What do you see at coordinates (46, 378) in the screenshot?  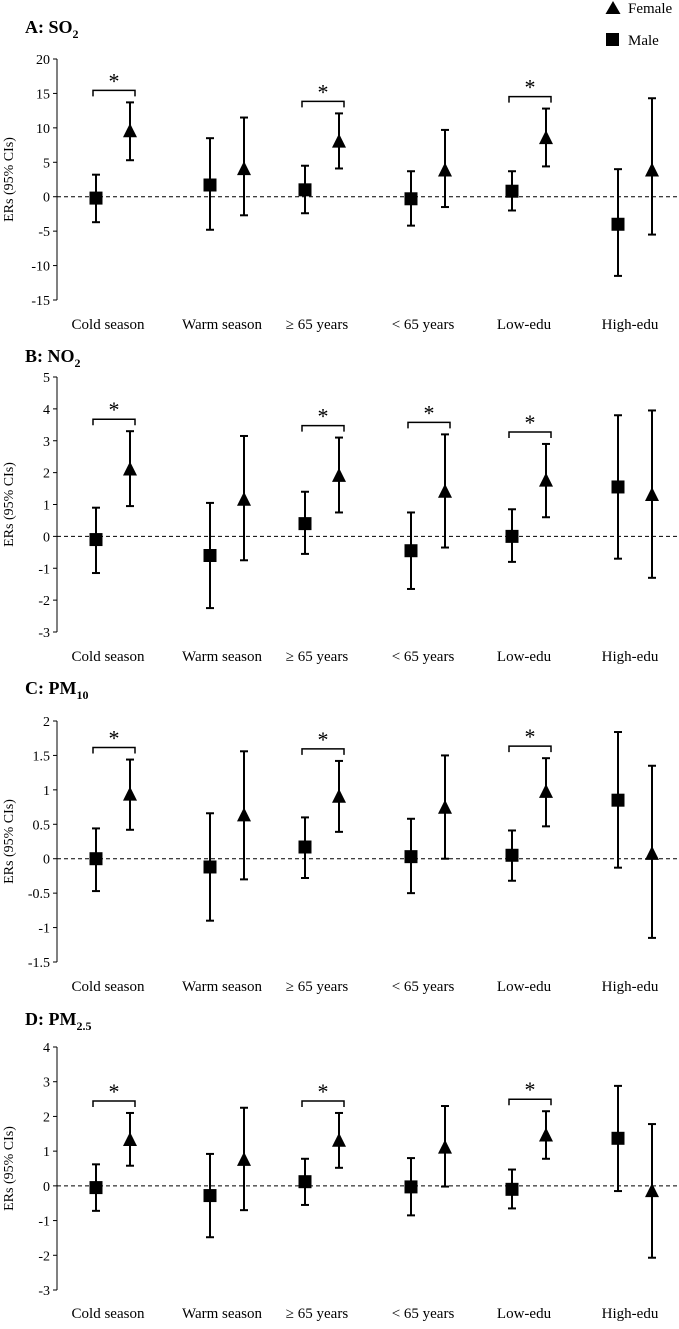 I see `y-tick-label: 5` at bounding box center [46, 378].